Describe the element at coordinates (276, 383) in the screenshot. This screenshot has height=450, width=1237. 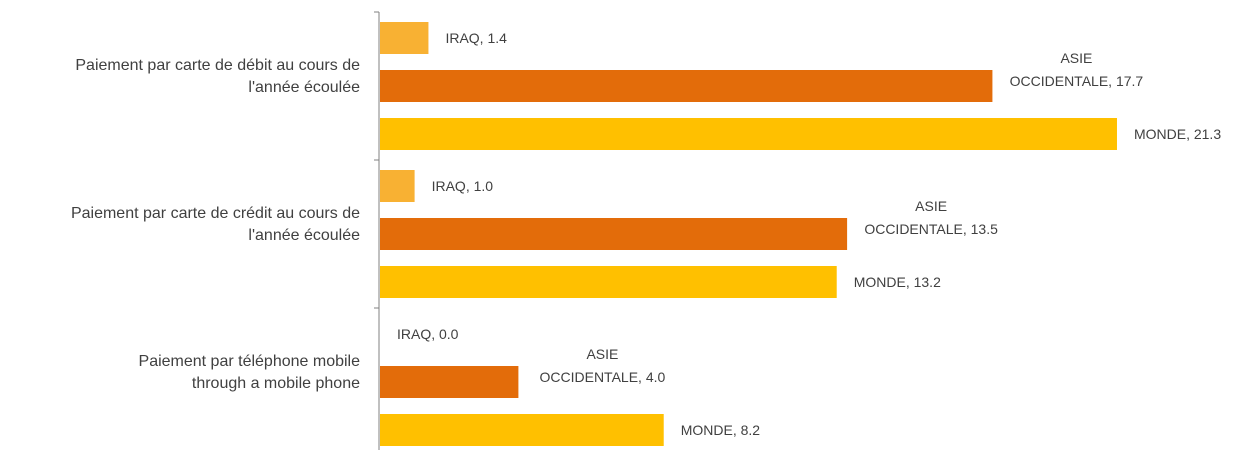
I see `category-label: through a mobile phone` at that location.